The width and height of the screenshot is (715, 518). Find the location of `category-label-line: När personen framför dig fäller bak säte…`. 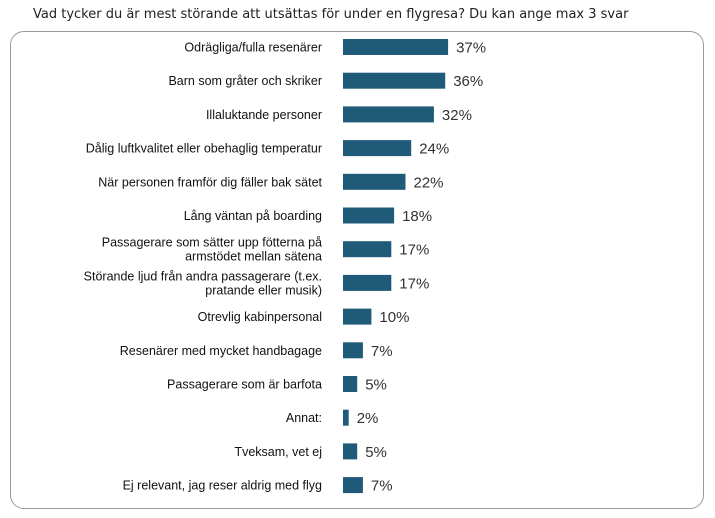

category-label-line: När personen framför dig fäller bak säte… is located at coordinates (210, 182).